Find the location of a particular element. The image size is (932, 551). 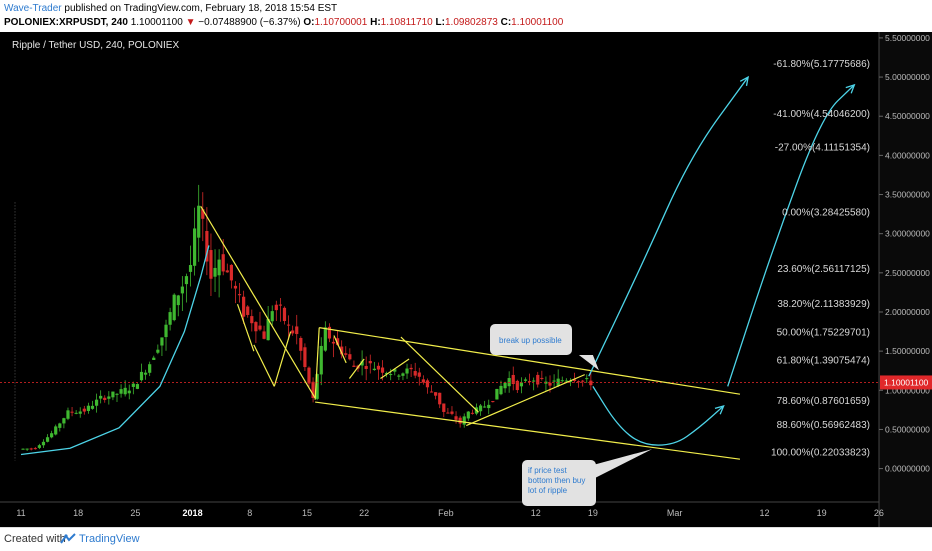

open-label: O: is located at coordinates (309, 22).